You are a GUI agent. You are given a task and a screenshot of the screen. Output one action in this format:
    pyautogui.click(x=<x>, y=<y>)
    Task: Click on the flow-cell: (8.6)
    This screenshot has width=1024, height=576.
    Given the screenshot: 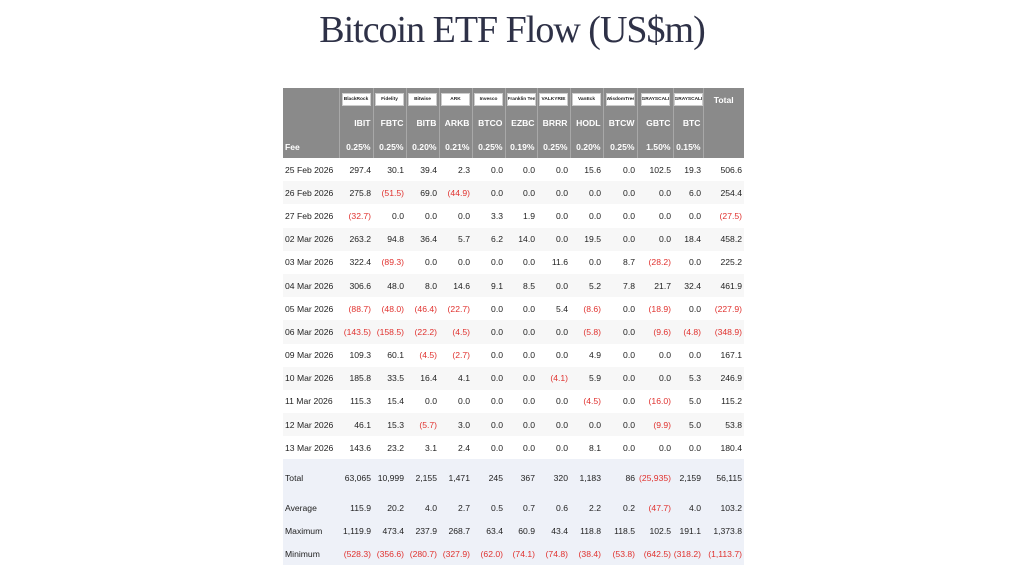 What is the action you would take?
    pyautogui.click(x=592, y=308)
    